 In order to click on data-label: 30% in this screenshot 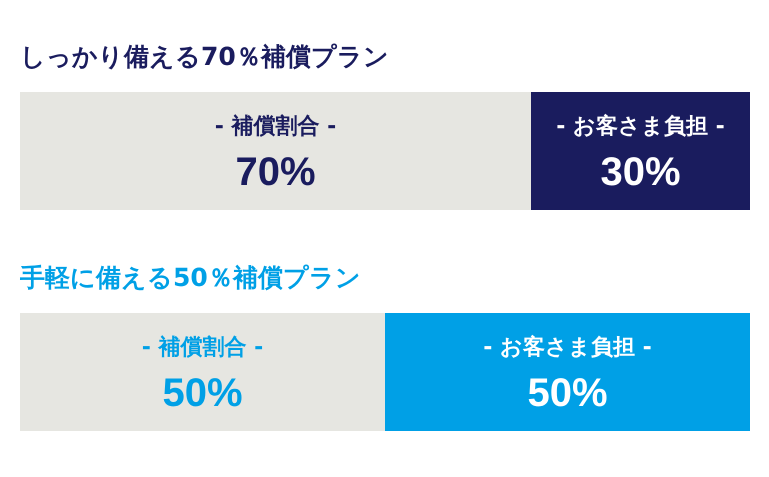, I will do `click(640, 172)`.